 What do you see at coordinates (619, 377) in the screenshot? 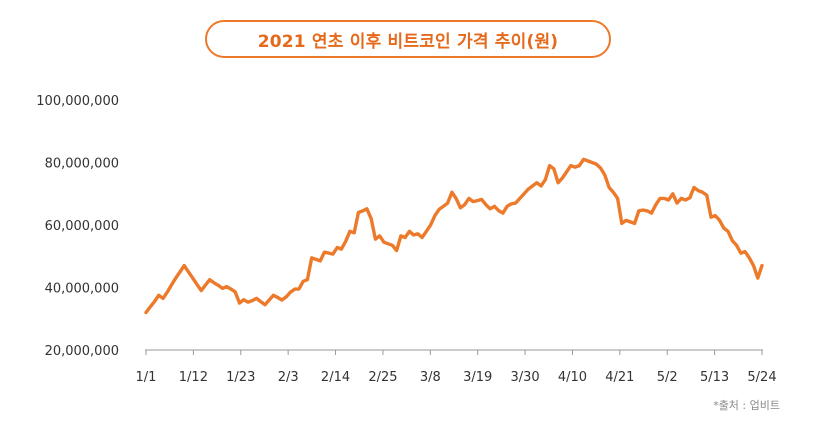
I see `x-tick-label: 4/21` at bounding box center [619, 377].